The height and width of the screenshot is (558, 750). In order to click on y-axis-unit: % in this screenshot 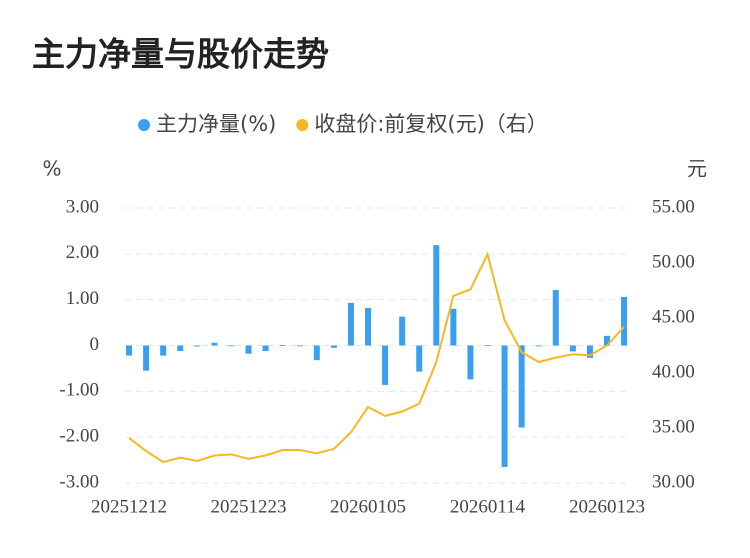, I will do `click(51, 169)`.